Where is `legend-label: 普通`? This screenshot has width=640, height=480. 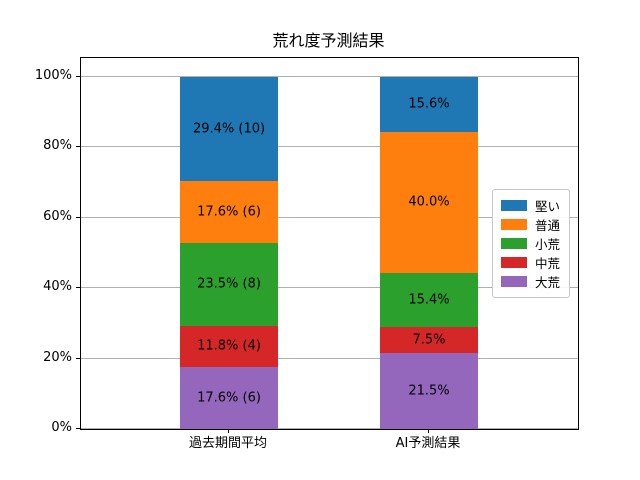
legend-label: 普通 is located at coordinates (548, 225).